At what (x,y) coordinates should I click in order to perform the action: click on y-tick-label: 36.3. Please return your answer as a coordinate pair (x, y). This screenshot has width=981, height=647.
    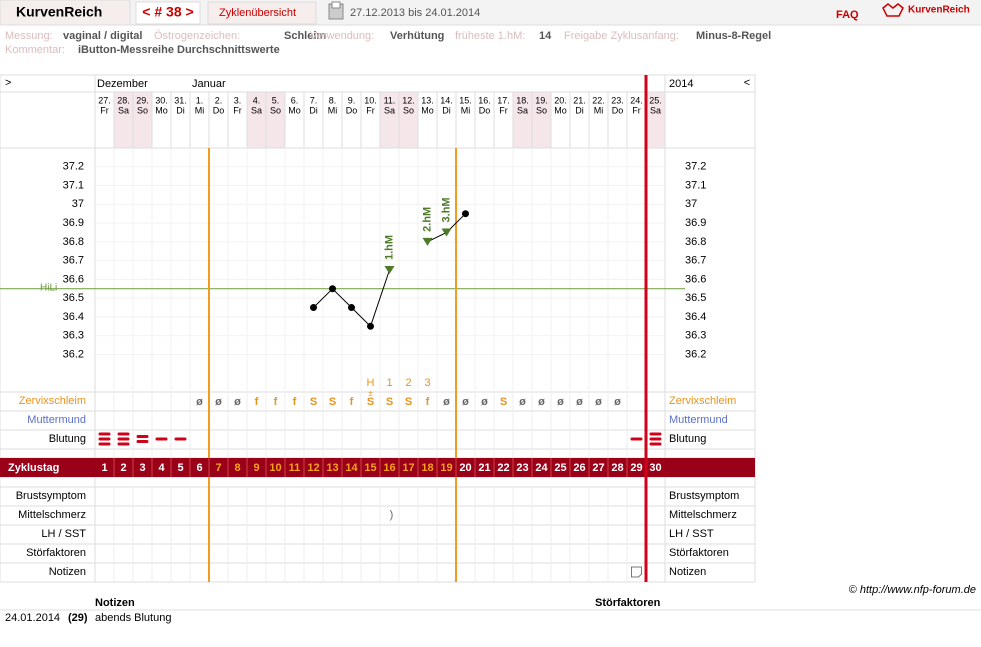
    Looking at the image, I should click on (73, 336).